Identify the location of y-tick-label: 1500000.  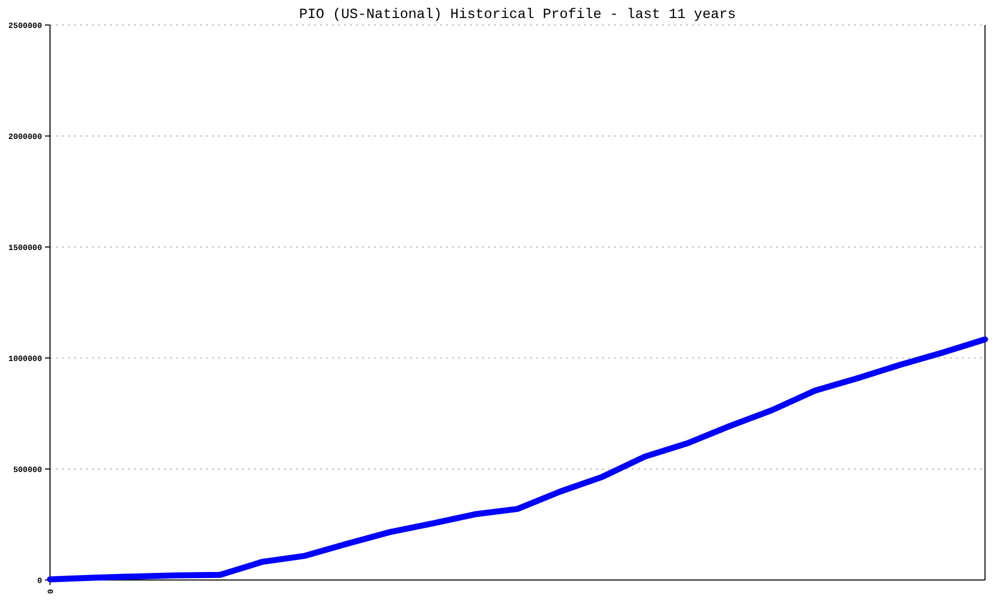
(25, 248).